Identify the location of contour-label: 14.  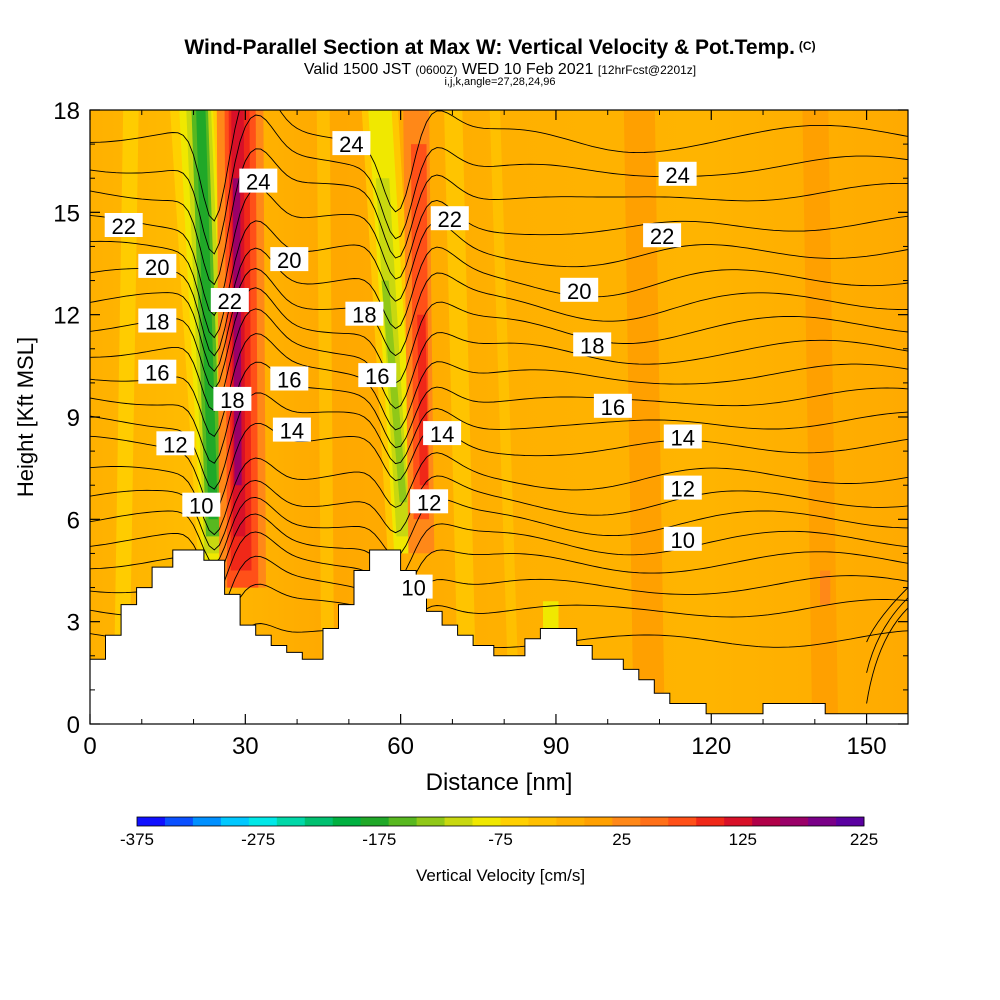
(291, 430).